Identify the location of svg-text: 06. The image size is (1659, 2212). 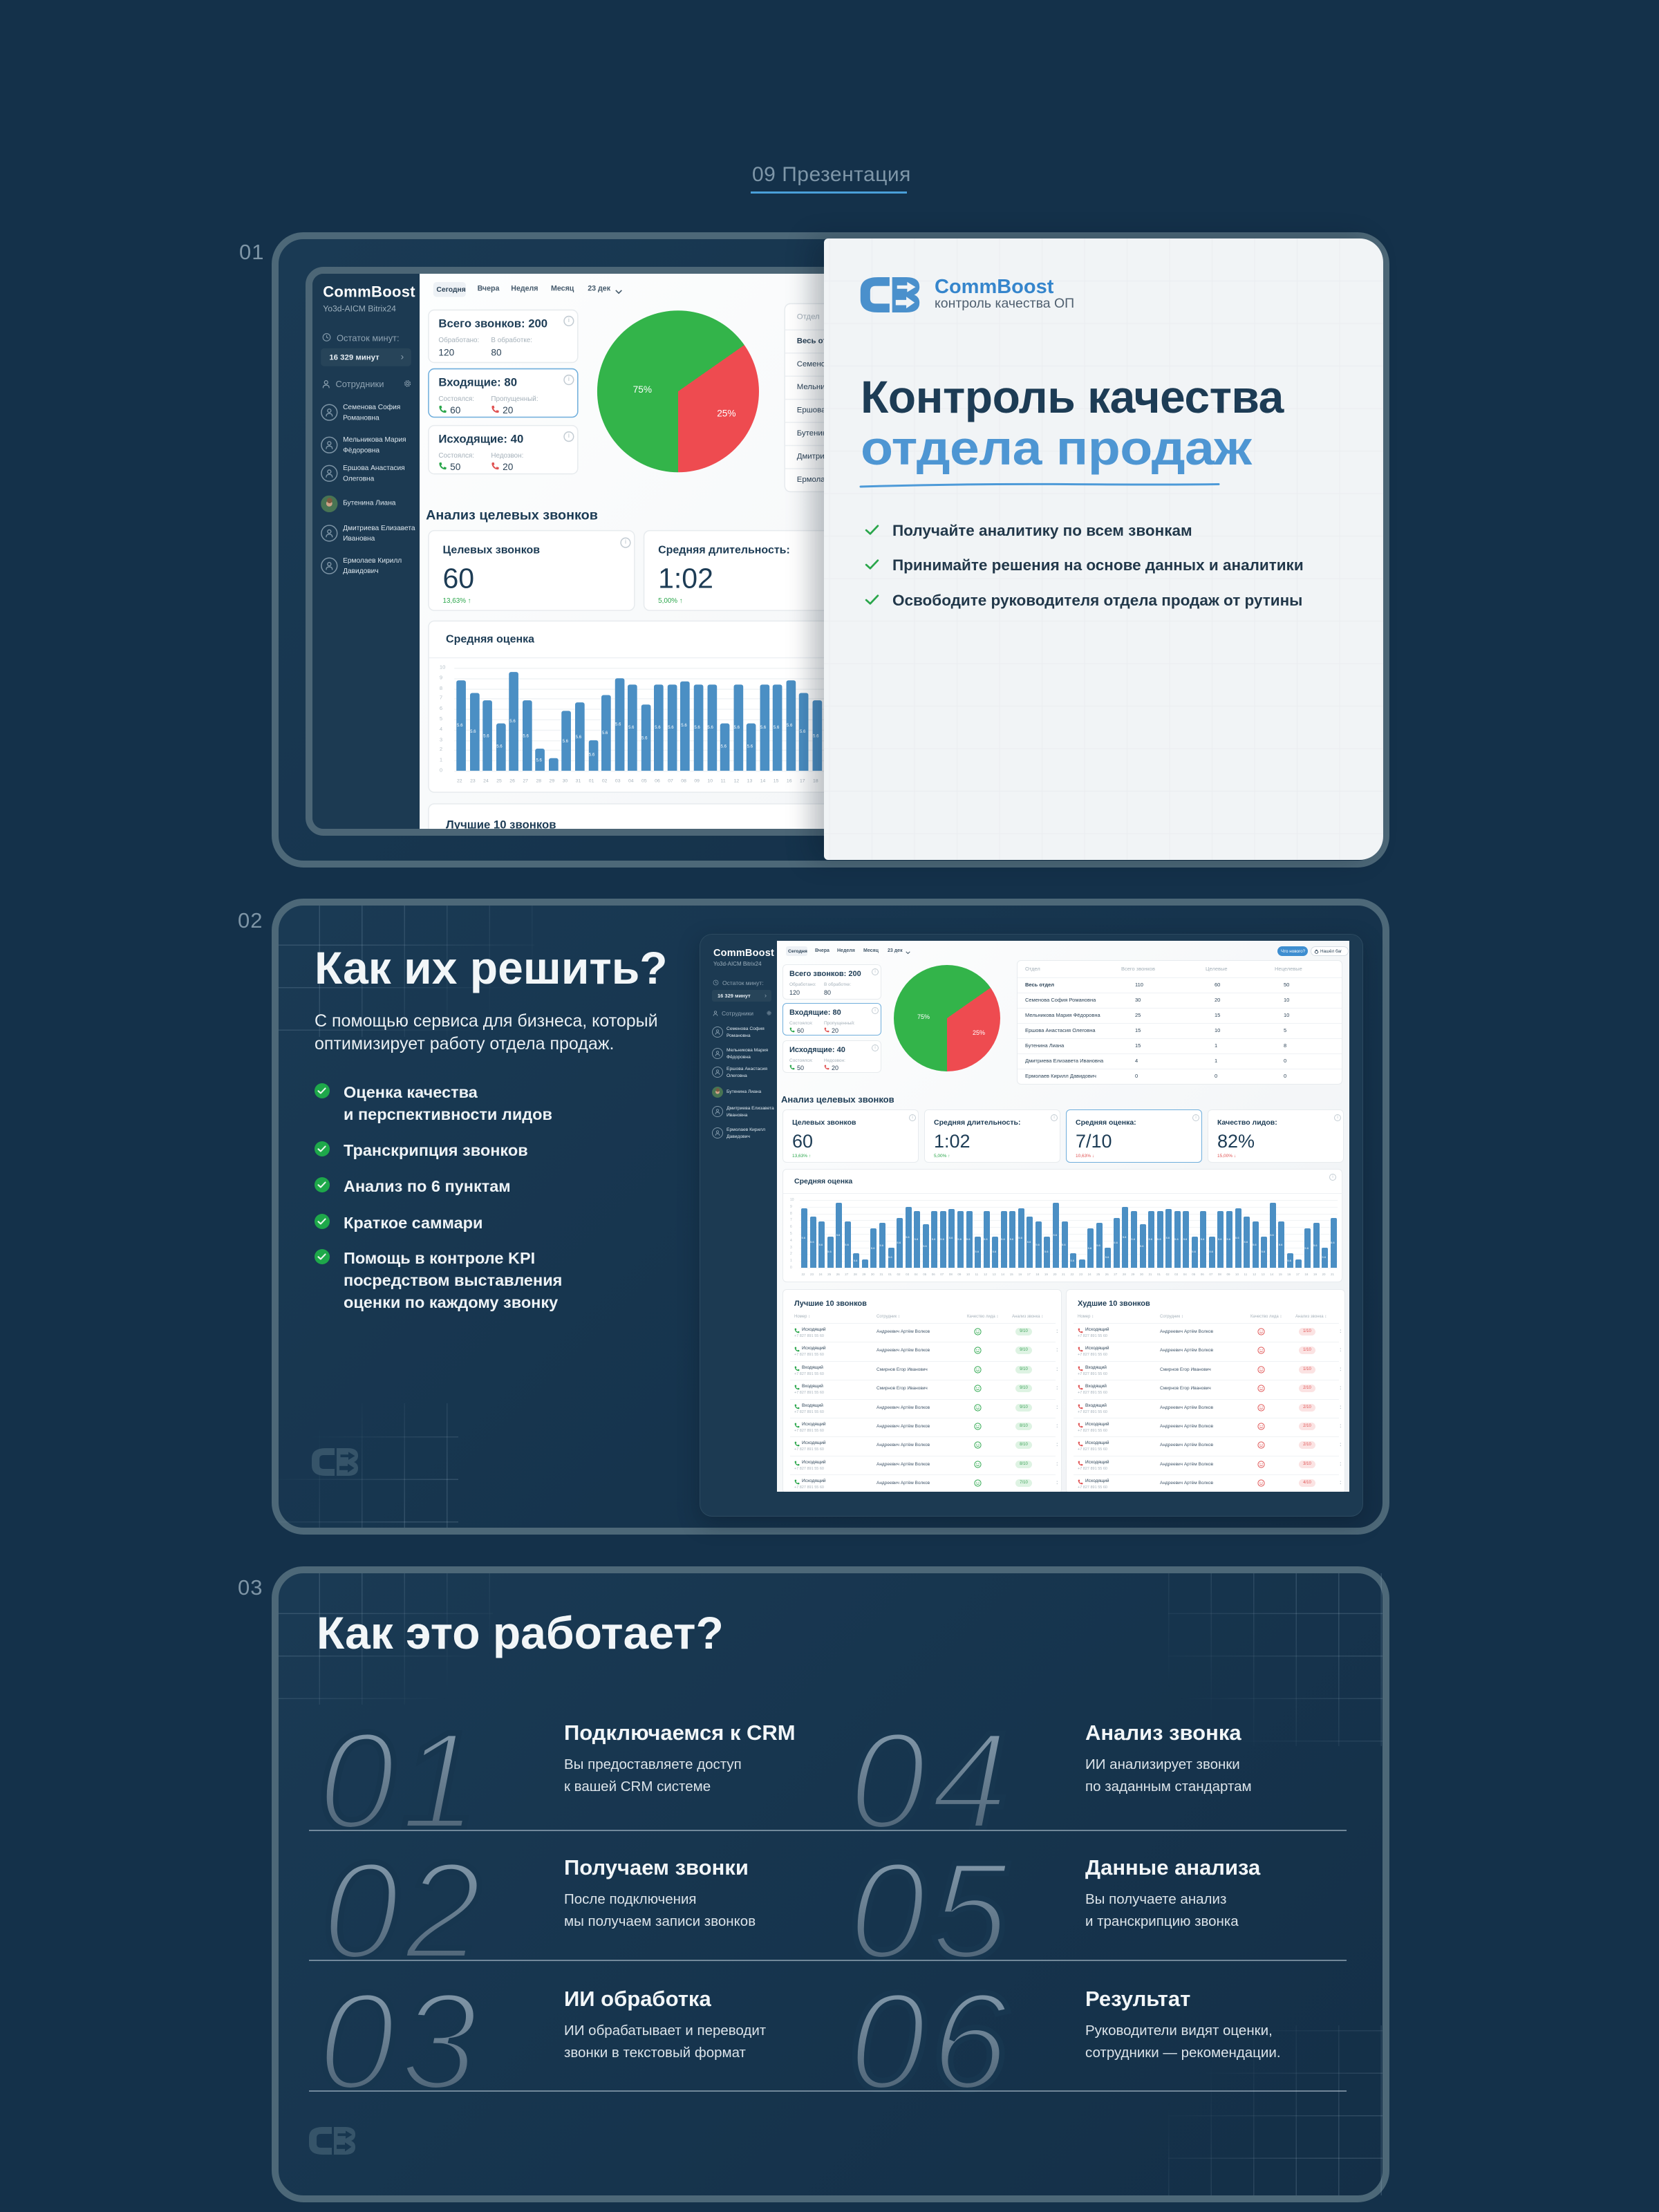
(931, 2041).